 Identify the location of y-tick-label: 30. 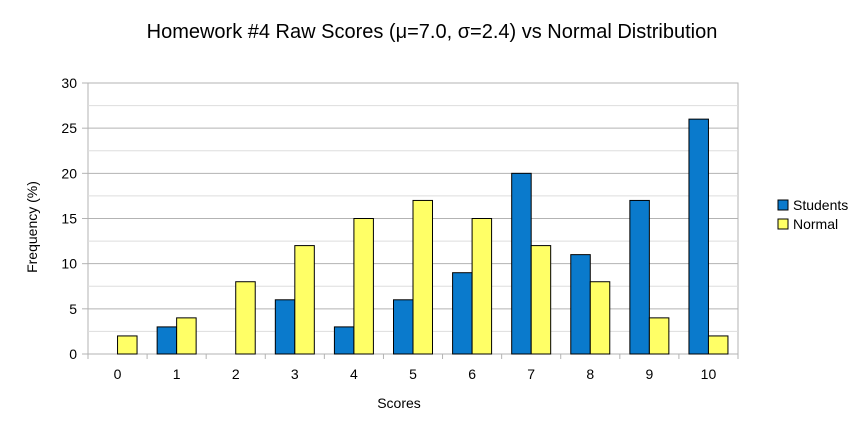
(69, 83).